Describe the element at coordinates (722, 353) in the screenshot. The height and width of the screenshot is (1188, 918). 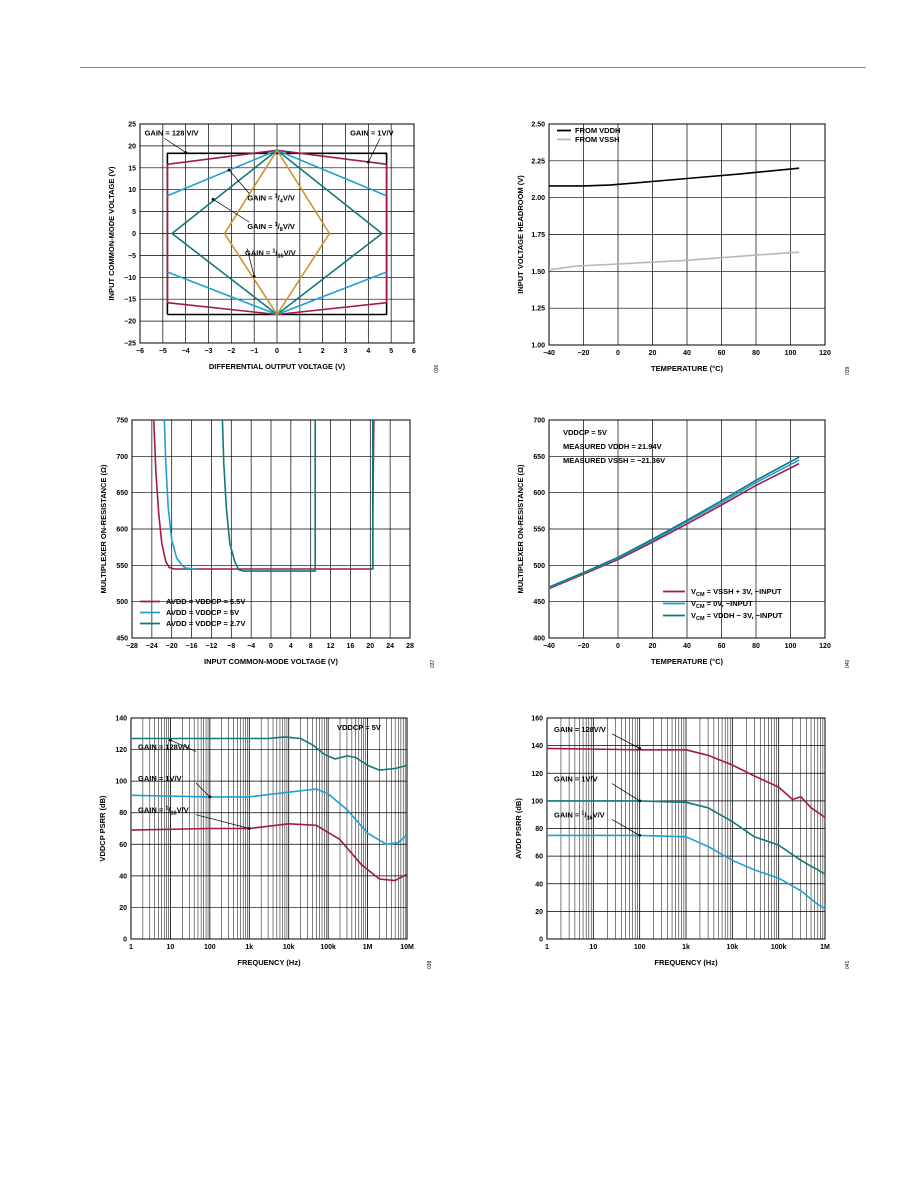
I see `x-tick-label: 60` at that location.